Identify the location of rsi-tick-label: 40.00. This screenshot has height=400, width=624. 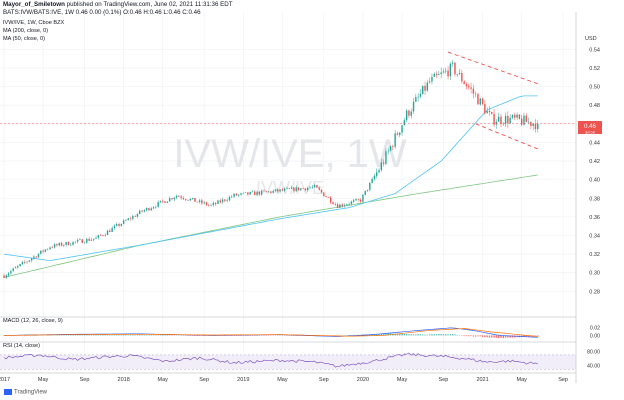
(593, 367).